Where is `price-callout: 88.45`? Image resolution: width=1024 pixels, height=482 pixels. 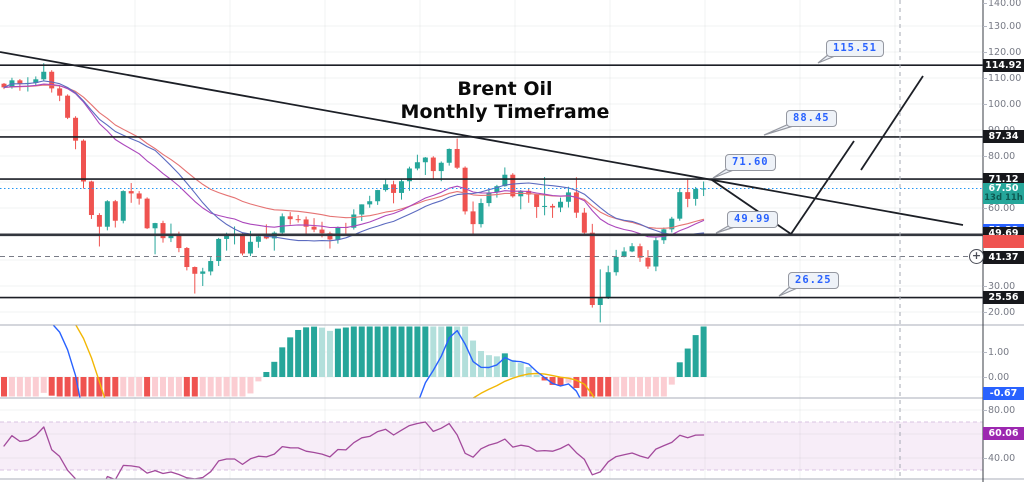
price-callout: 88.45 is located at coordinates (811, 118).